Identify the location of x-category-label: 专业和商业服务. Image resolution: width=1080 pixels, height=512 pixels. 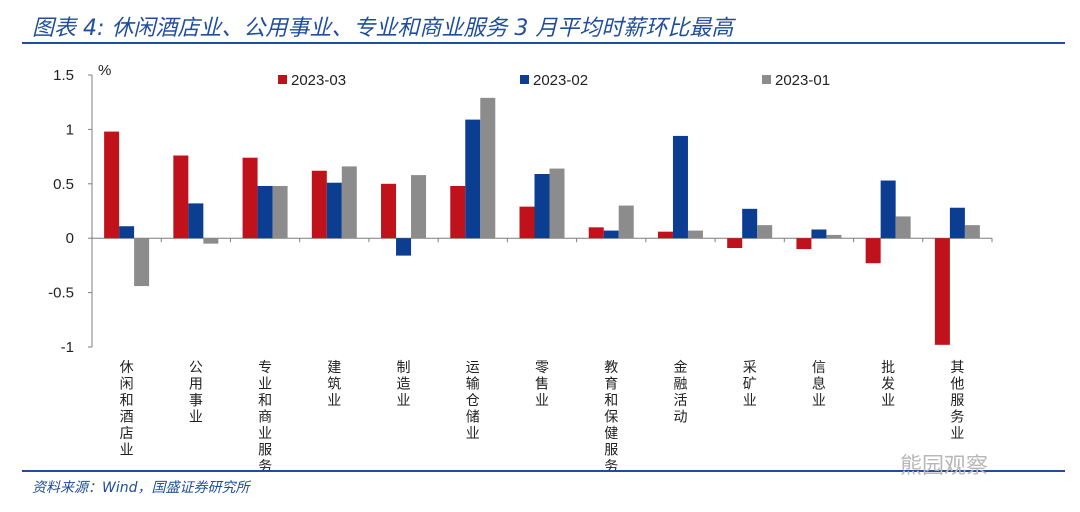
(265, 415).